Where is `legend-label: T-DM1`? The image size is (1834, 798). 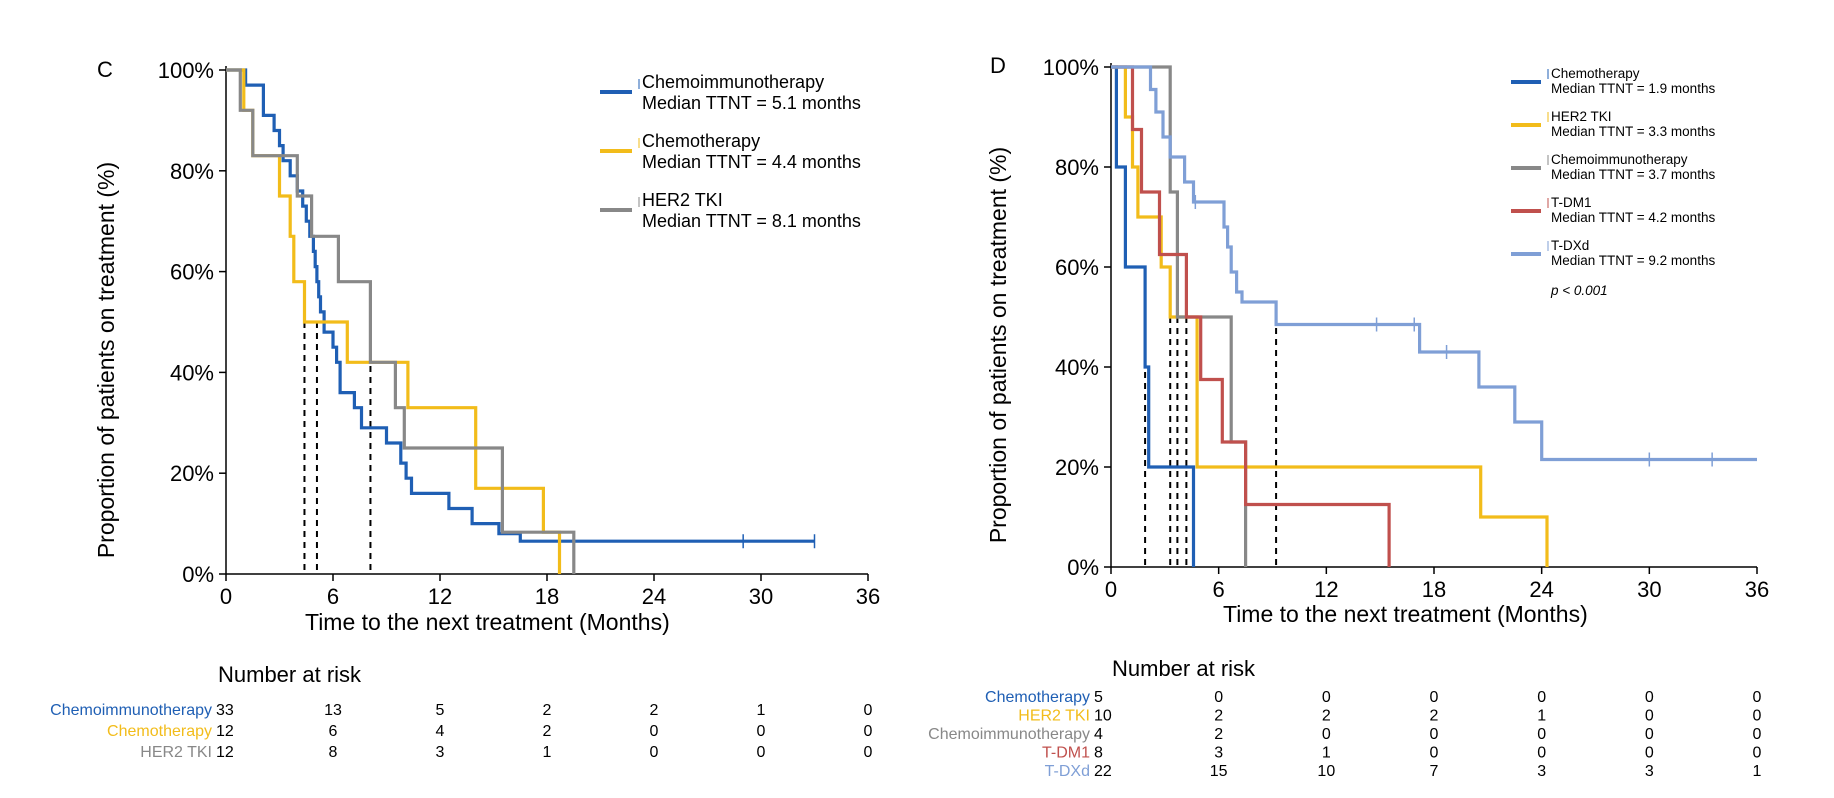 legend-label: T-DM1 is located at coordinates (1571, 202).